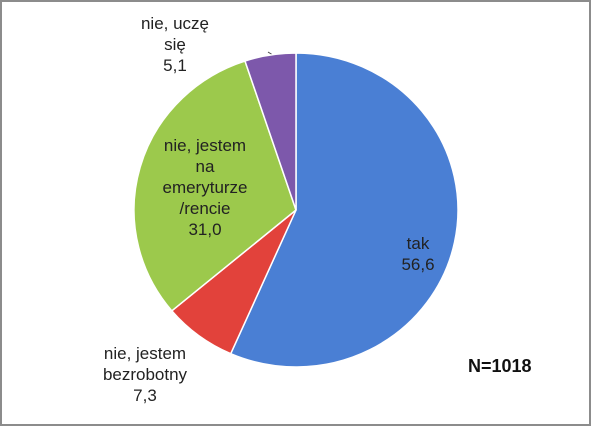 Image resolution: width=591 pixels, height=426 pixels. I want to click on category-label: nie, jestem na emeryturze /rencie, so click(205, 177).